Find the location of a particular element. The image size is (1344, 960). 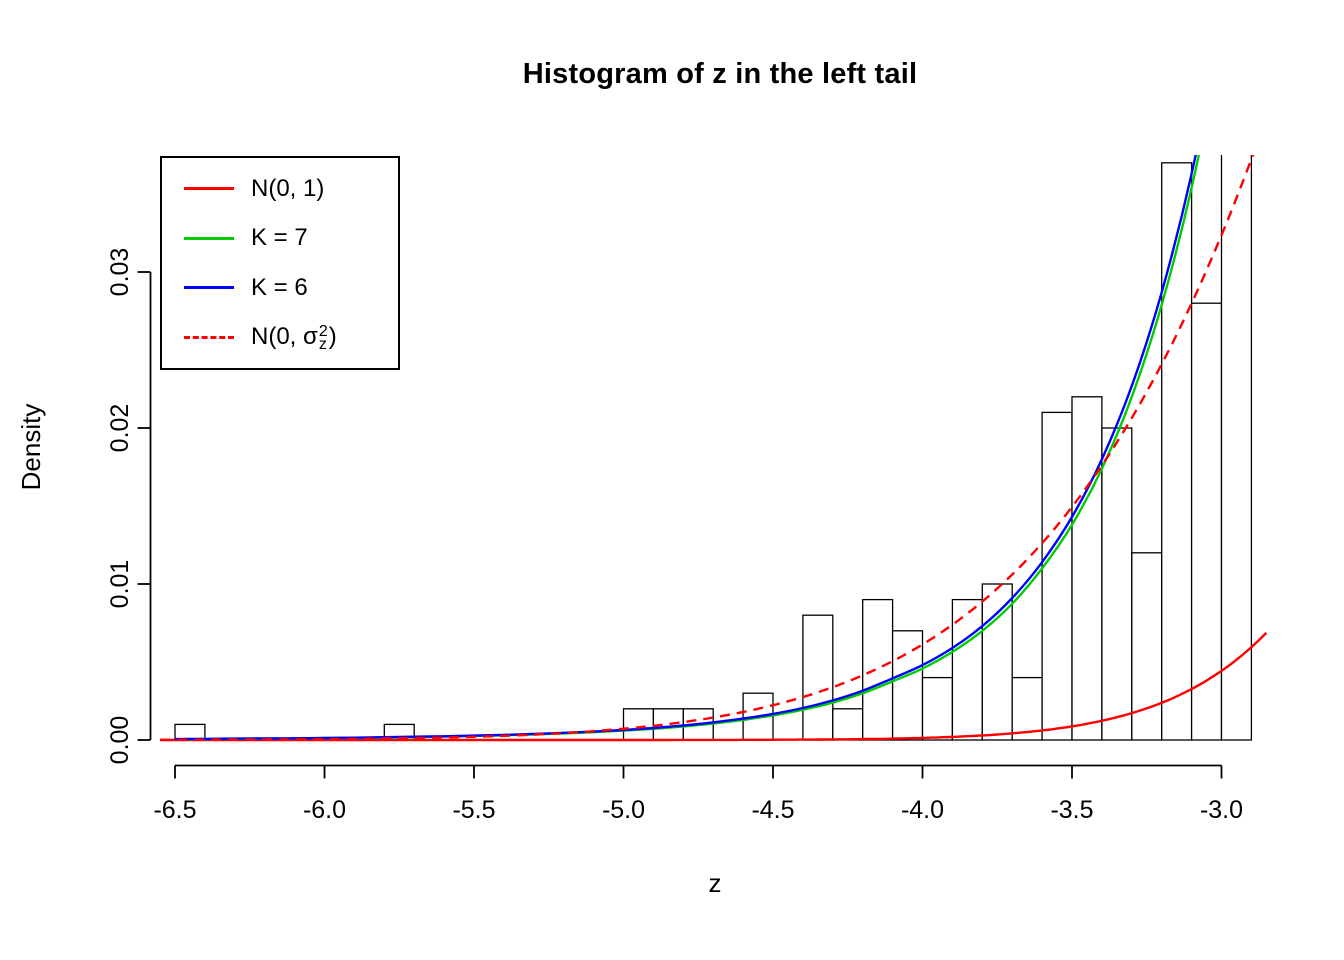

x-tick-label: -6.5 is located at coordinates (174, 810).